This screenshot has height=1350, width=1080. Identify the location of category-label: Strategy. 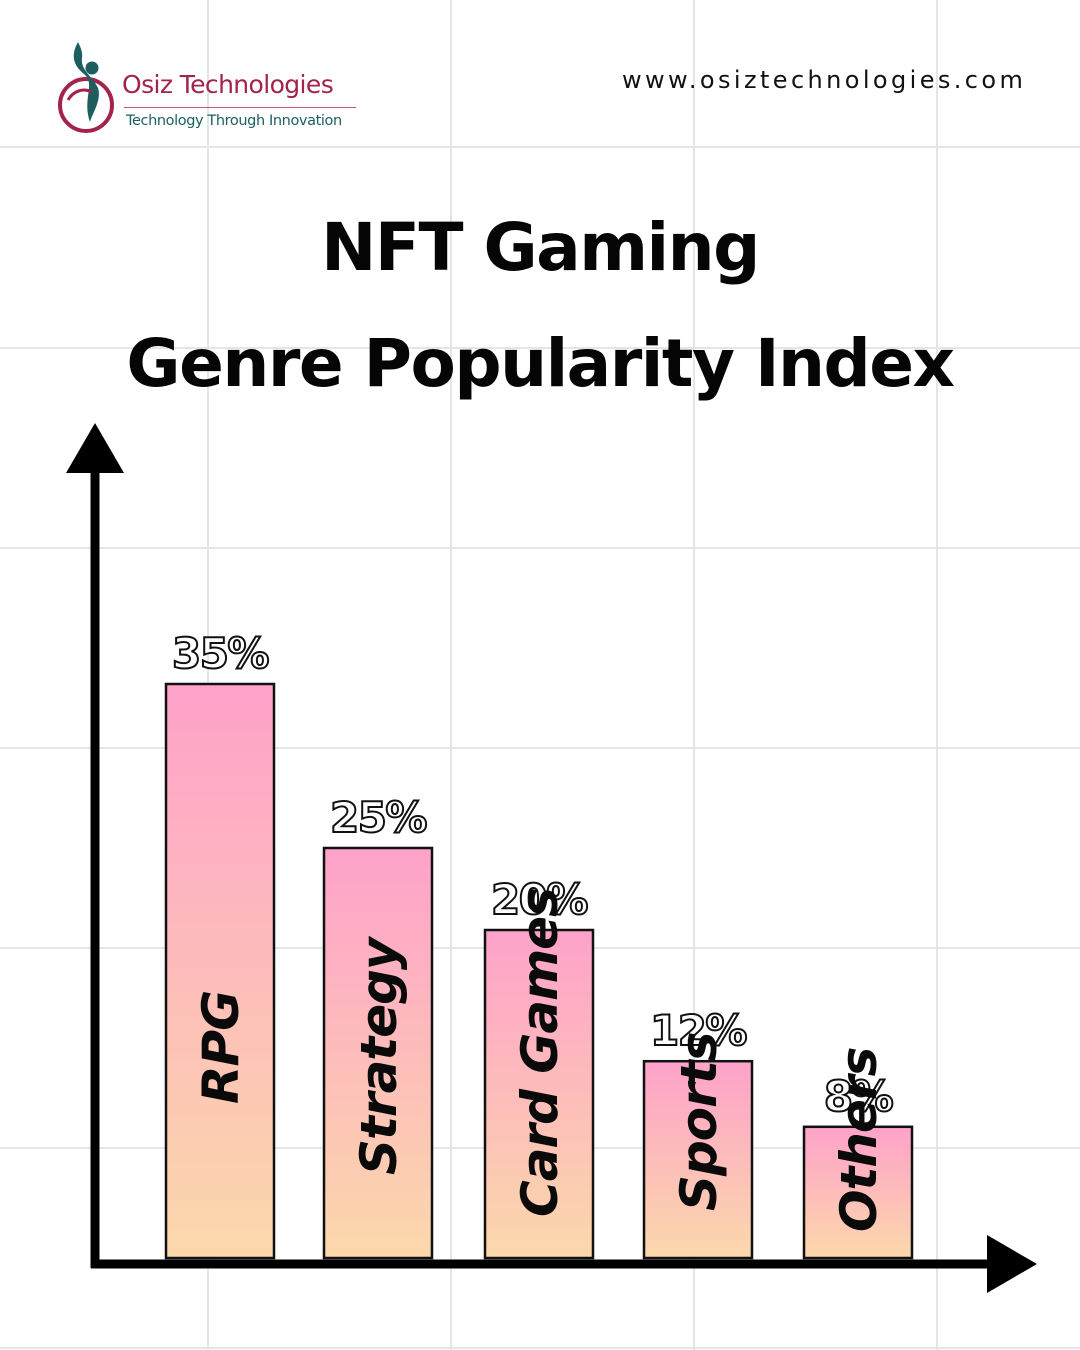
(379, 1055).